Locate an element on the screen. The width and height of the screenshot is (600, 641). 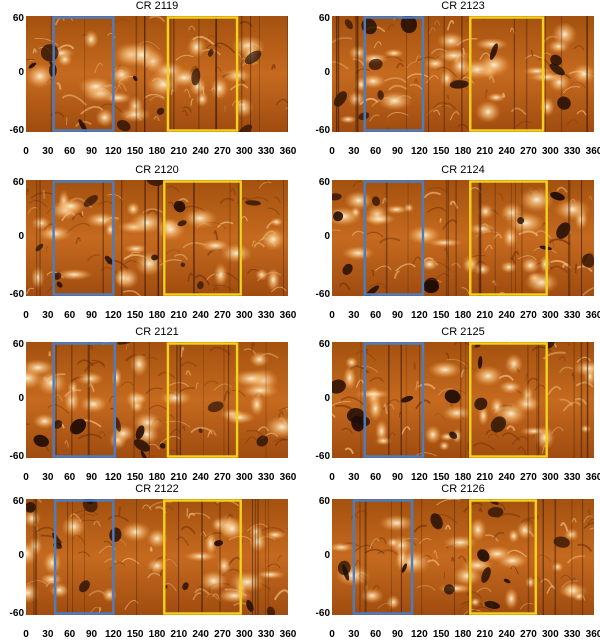
panel-title: CR 2120 is located at coordinates (157, 170).